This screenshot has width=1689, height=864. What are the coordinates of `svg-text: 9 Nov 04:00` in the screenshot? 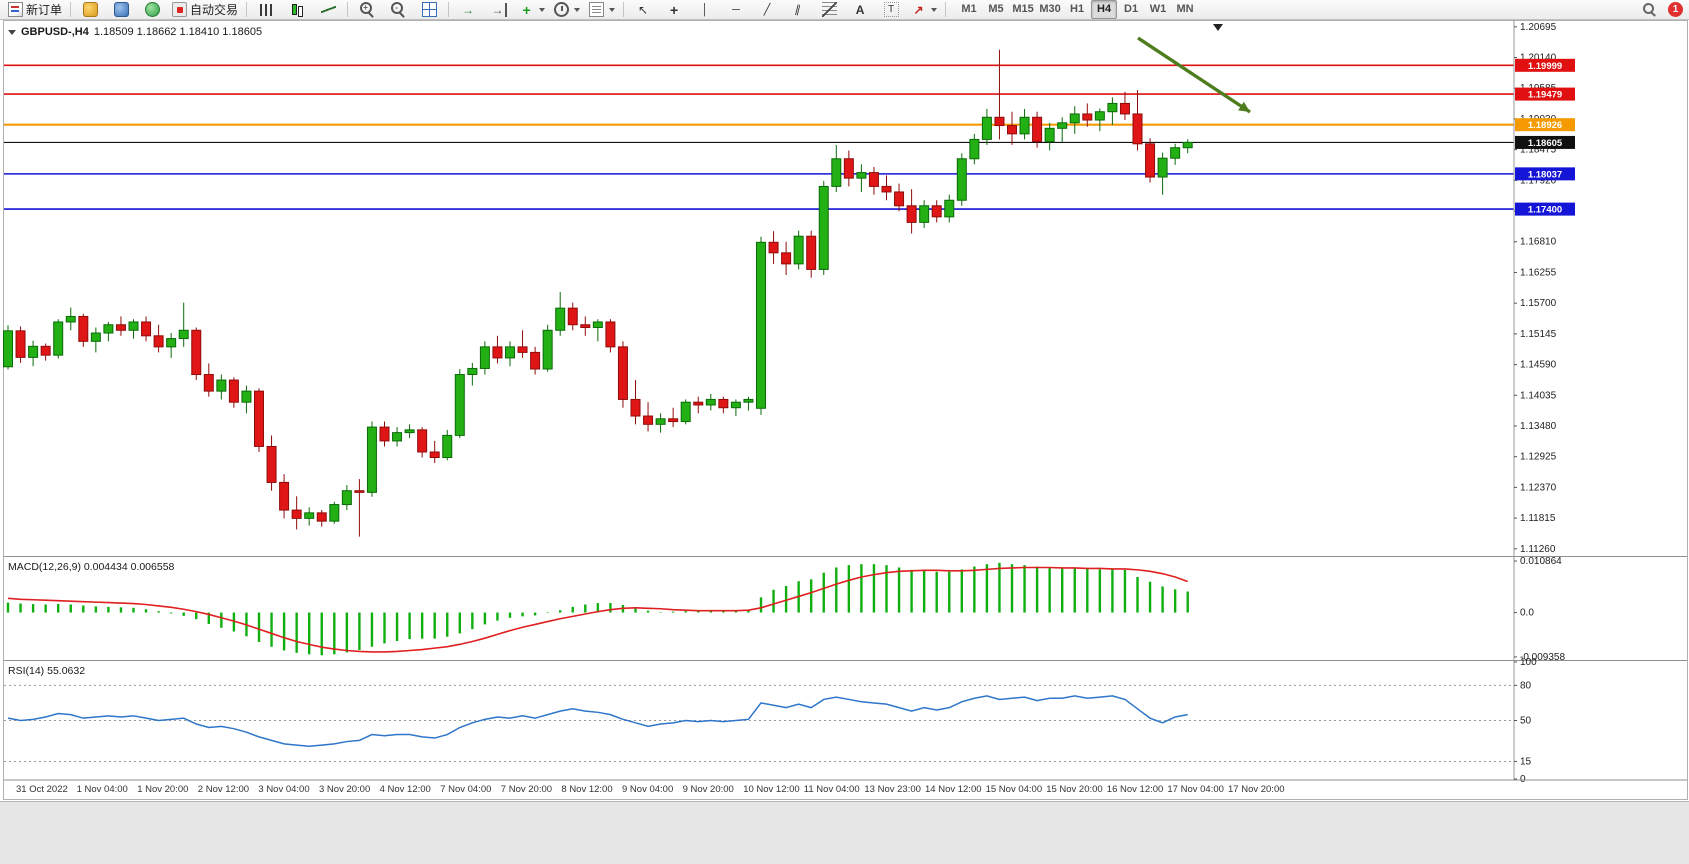 It's located at (647, 789).